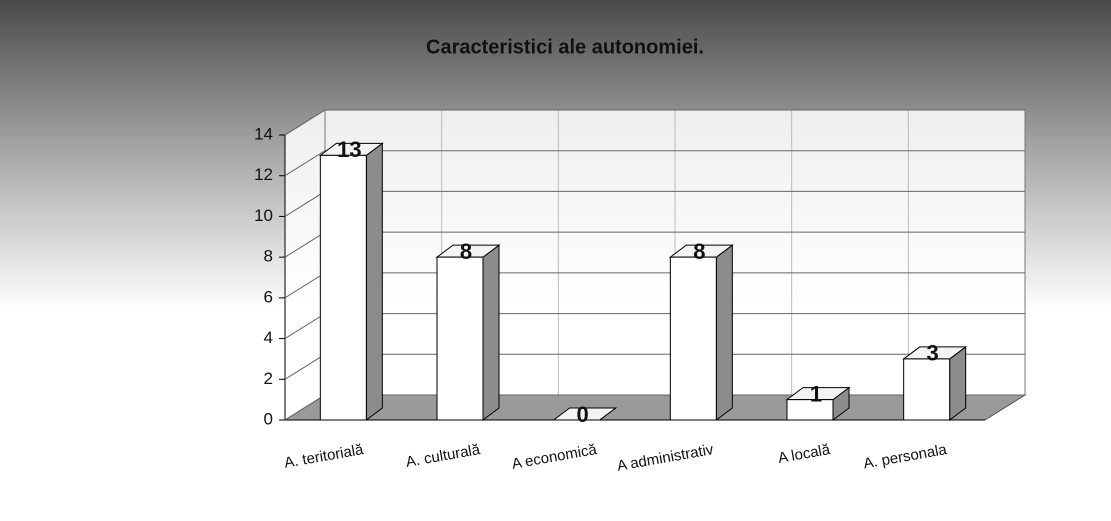 This screenshot has height=521, width=1111. Describe the element at coordinates (263, 215) in the screenshot. I see `y-tick-label: 10` at that location.